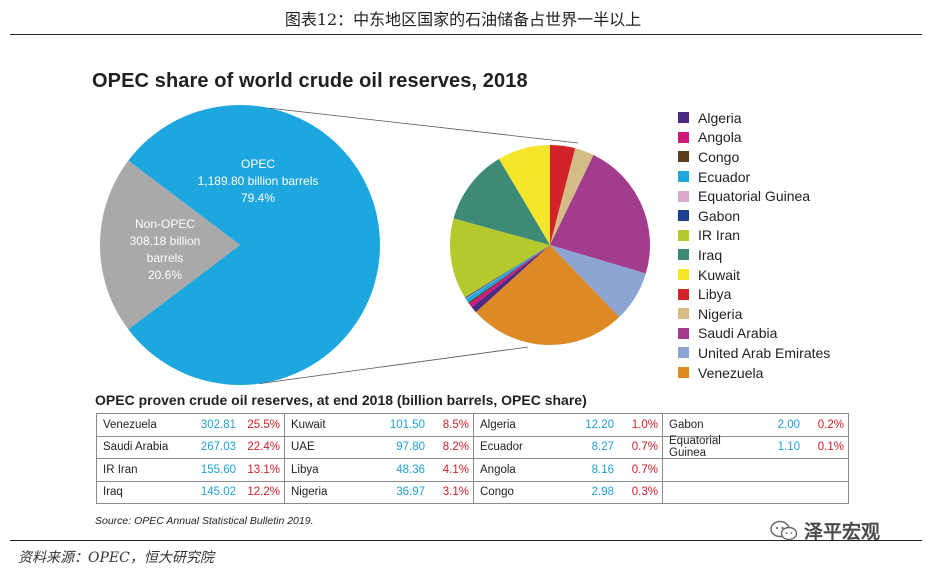 The height and width of the screenshot is (570, 926). What do you see at coordinates (136, 447) in the screenshot?
I see `country-name: Saudi Arabia` at bounding box center [136, 447].